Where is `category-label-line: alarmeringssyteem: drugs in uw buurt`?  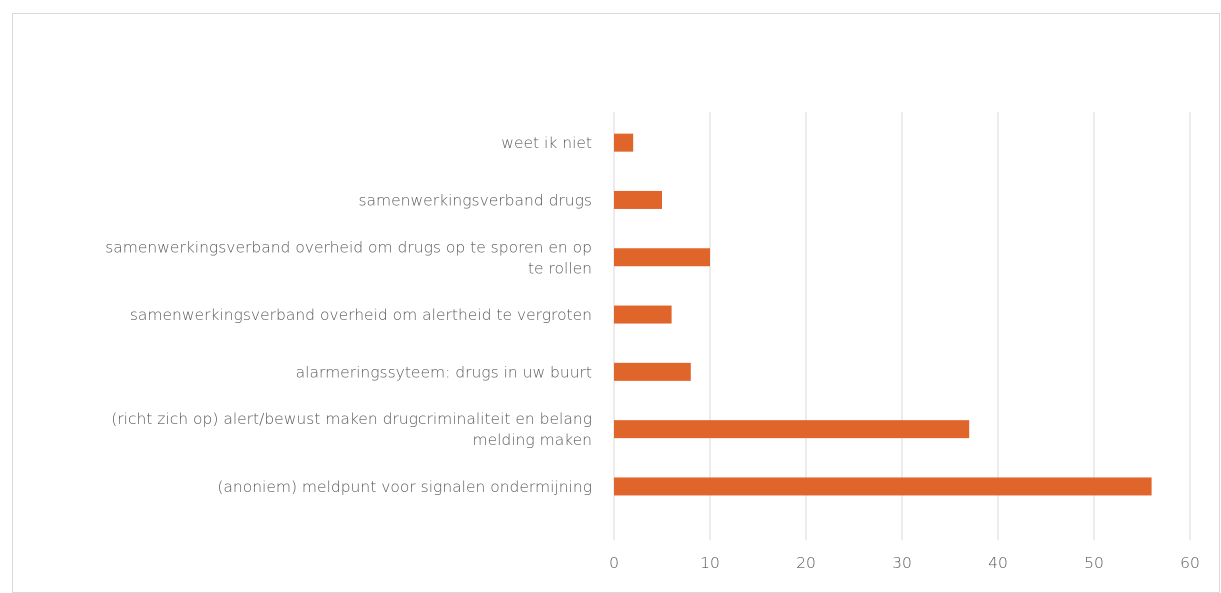
category-label-line: alarmeringssyteem: drugs in uw buurt is located at coordinates (444, 372).